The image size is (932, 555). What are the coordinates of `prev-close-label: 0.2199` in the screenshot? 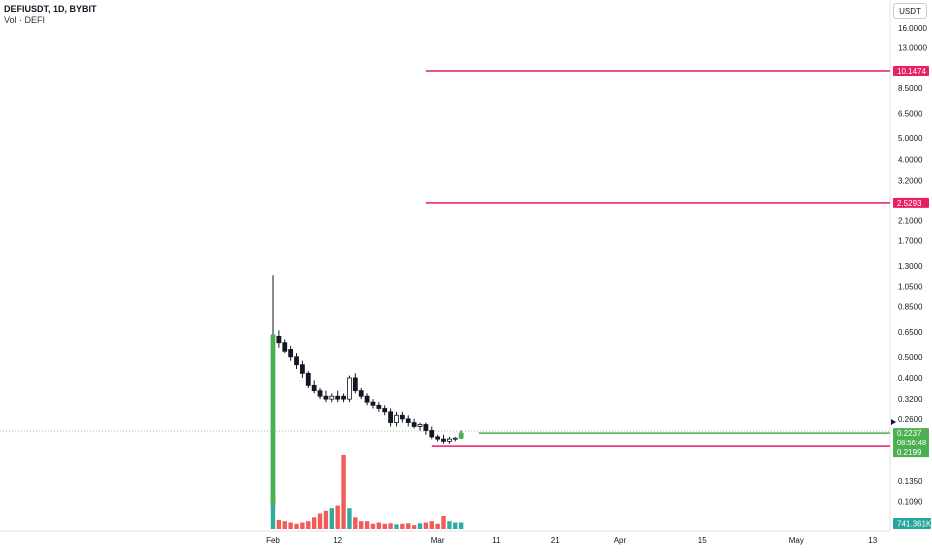 It's located at (909, 452).